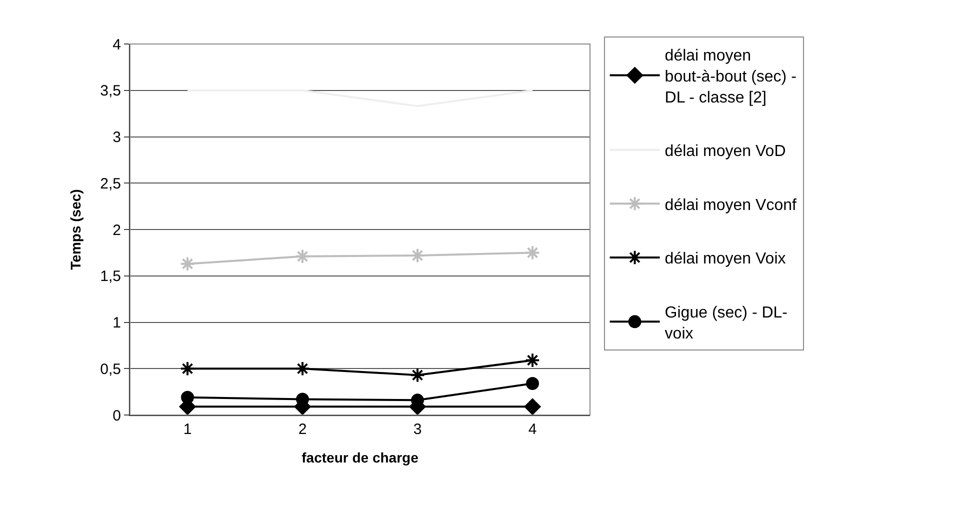 The height and width of the screenshot is (531, 965). What do you see at coordinates (532, 429) in the screenshot?
I see `x-tick-label: 4` at bounding box center [532, 429].